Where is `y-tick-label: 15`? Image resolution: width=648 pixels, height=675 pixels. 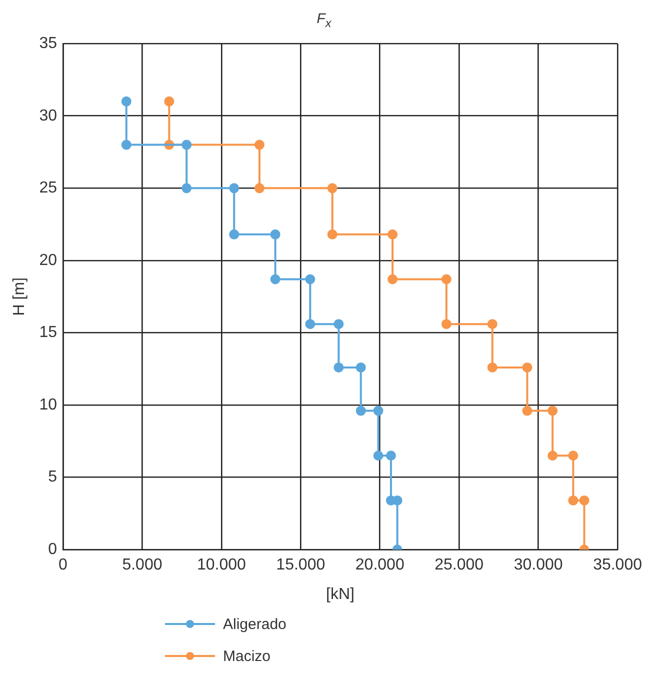 y-tick-label: 15 is located at coordinates (48, 333).